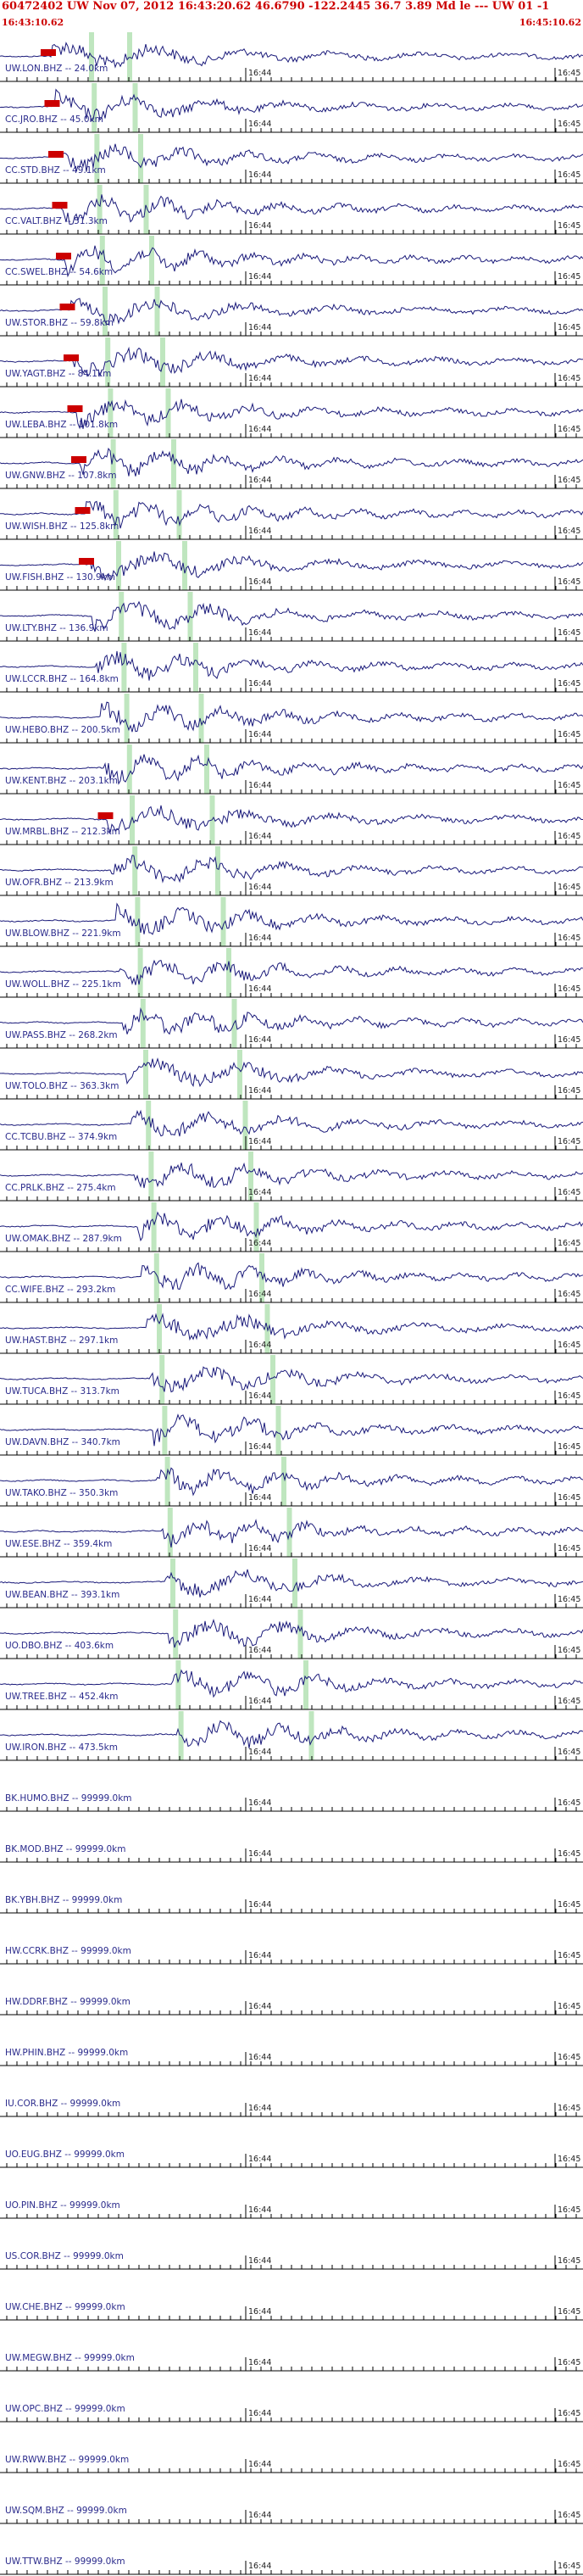 The image size is (583, 2576). Describe the element at coordinates (61, 1493) in the screenshot. I see `station-label: UW.TAKO.BHZ -- 350.3km` at that location.